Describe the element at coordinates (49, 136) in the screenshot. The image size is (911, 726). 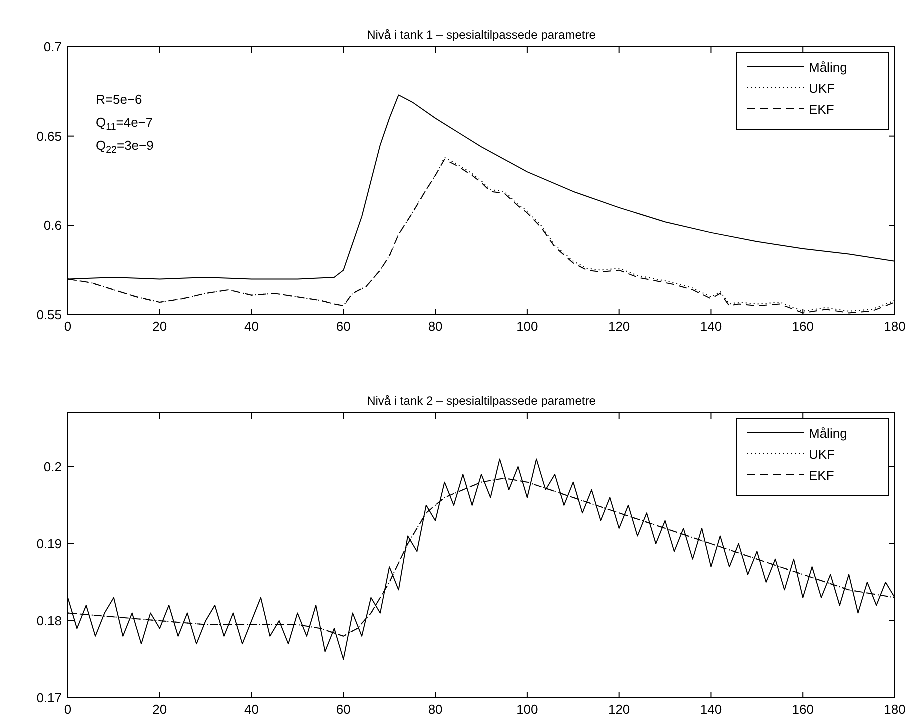
I see `y-tick-label: 0.65` at that location.